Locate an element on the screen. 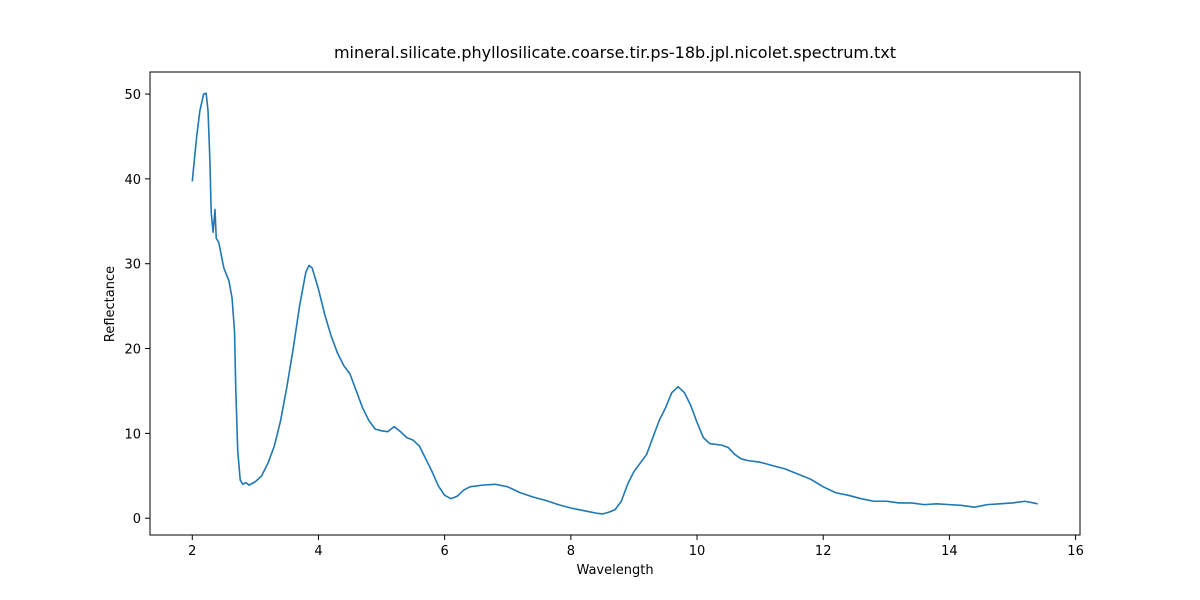 This screenshot has width=1200, height=600. x-tick-label: 16 is located at coordinates (1075, 551).